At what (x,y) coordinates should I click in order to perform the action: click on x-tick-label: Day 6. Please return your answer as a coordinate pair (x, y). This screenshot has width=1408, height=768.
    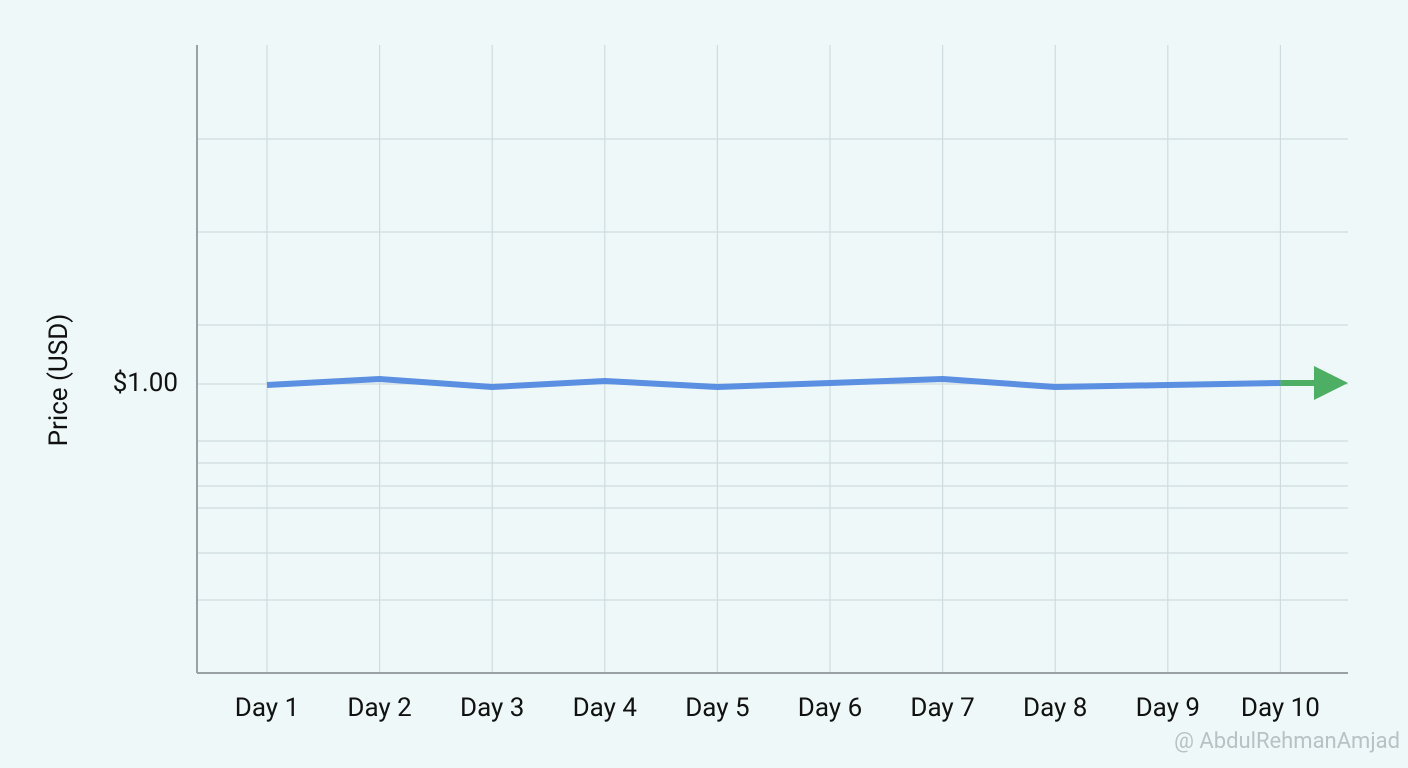
    Looking at the image, I should click on (830, 708).